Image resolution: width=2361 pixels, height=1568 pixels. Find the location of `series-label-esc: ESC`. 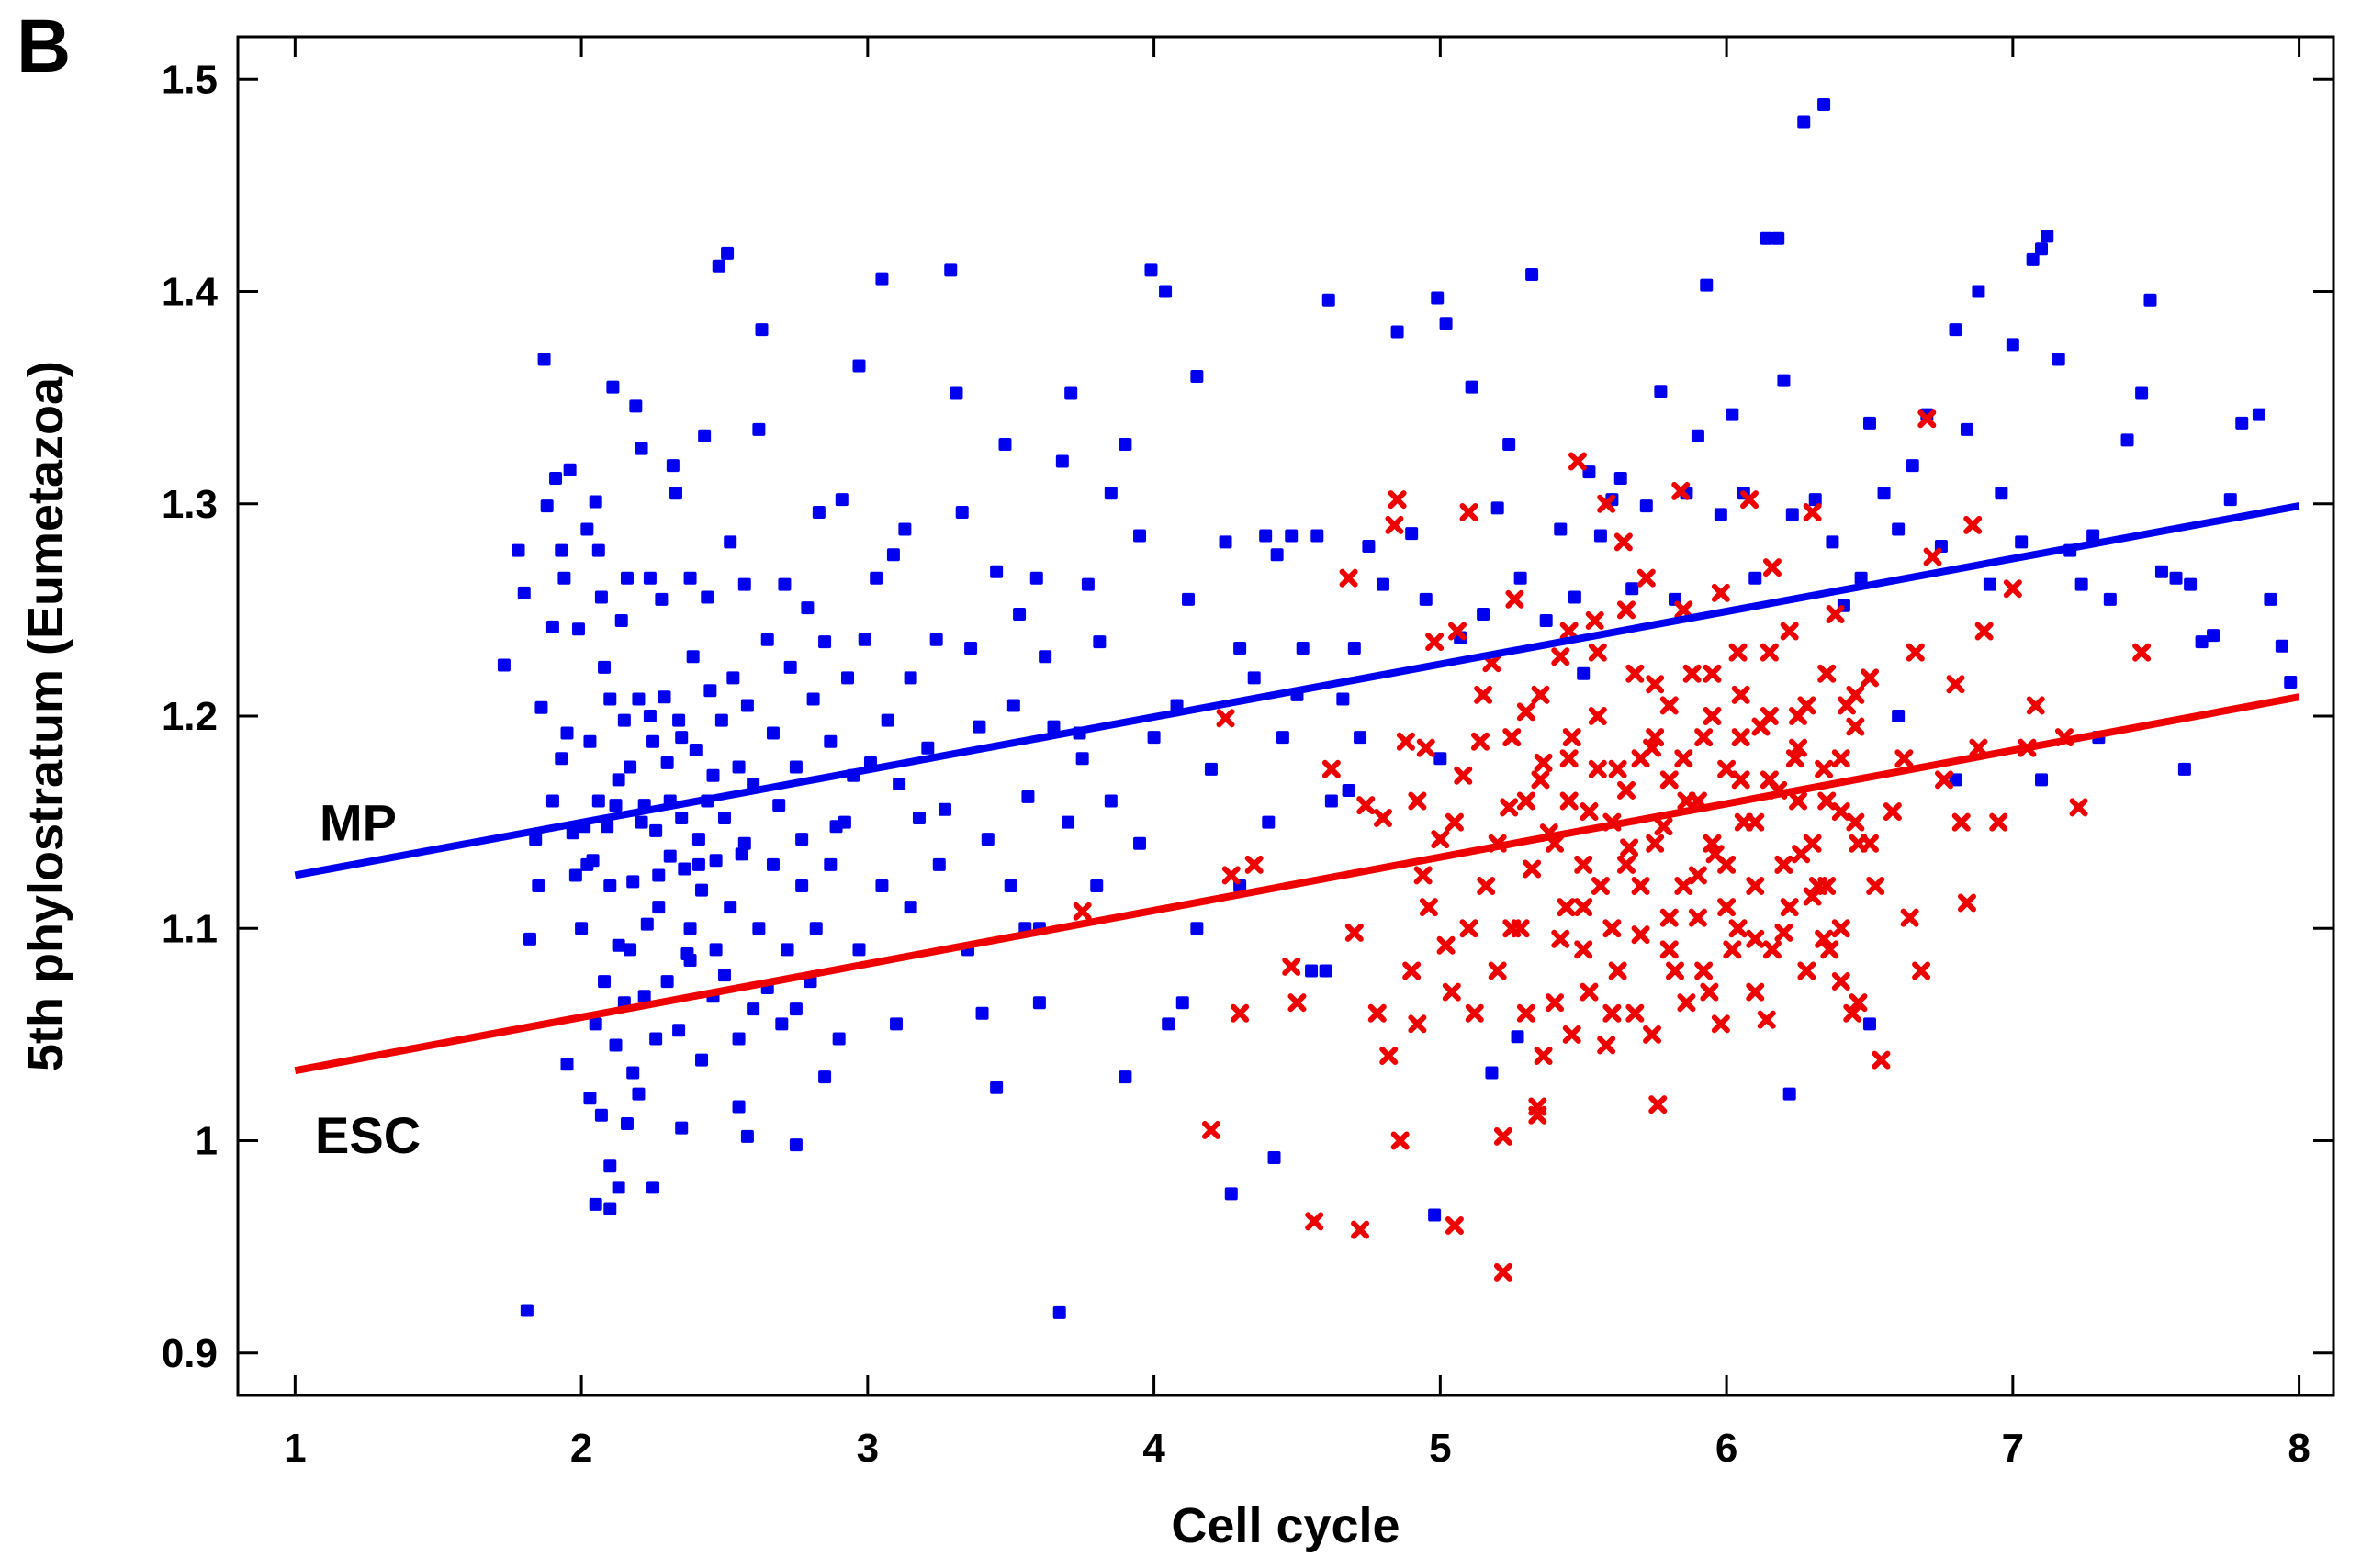

series-label-esc: ESC is located at coordinates (368, 1135).